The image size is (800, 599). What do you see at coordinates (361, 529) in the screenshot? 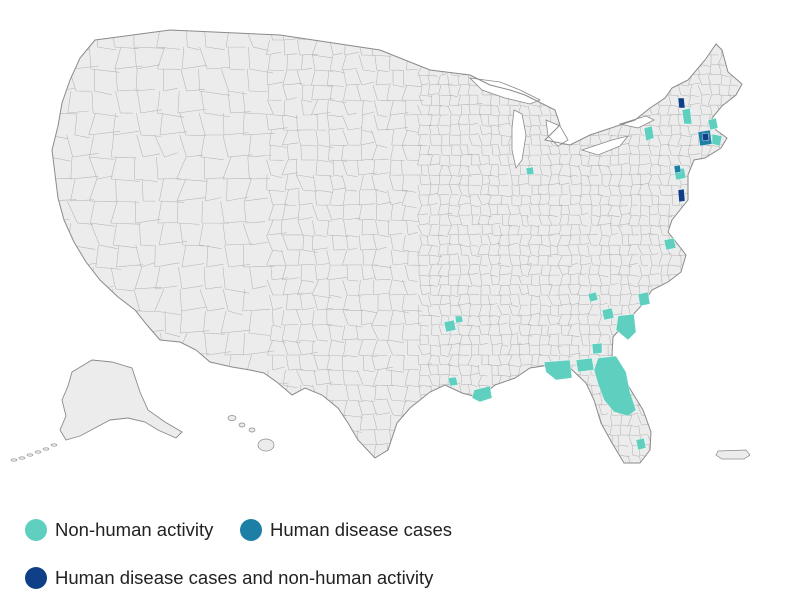
I see `legend-label-human: Human disease cases` at bounding box center [361, 529].